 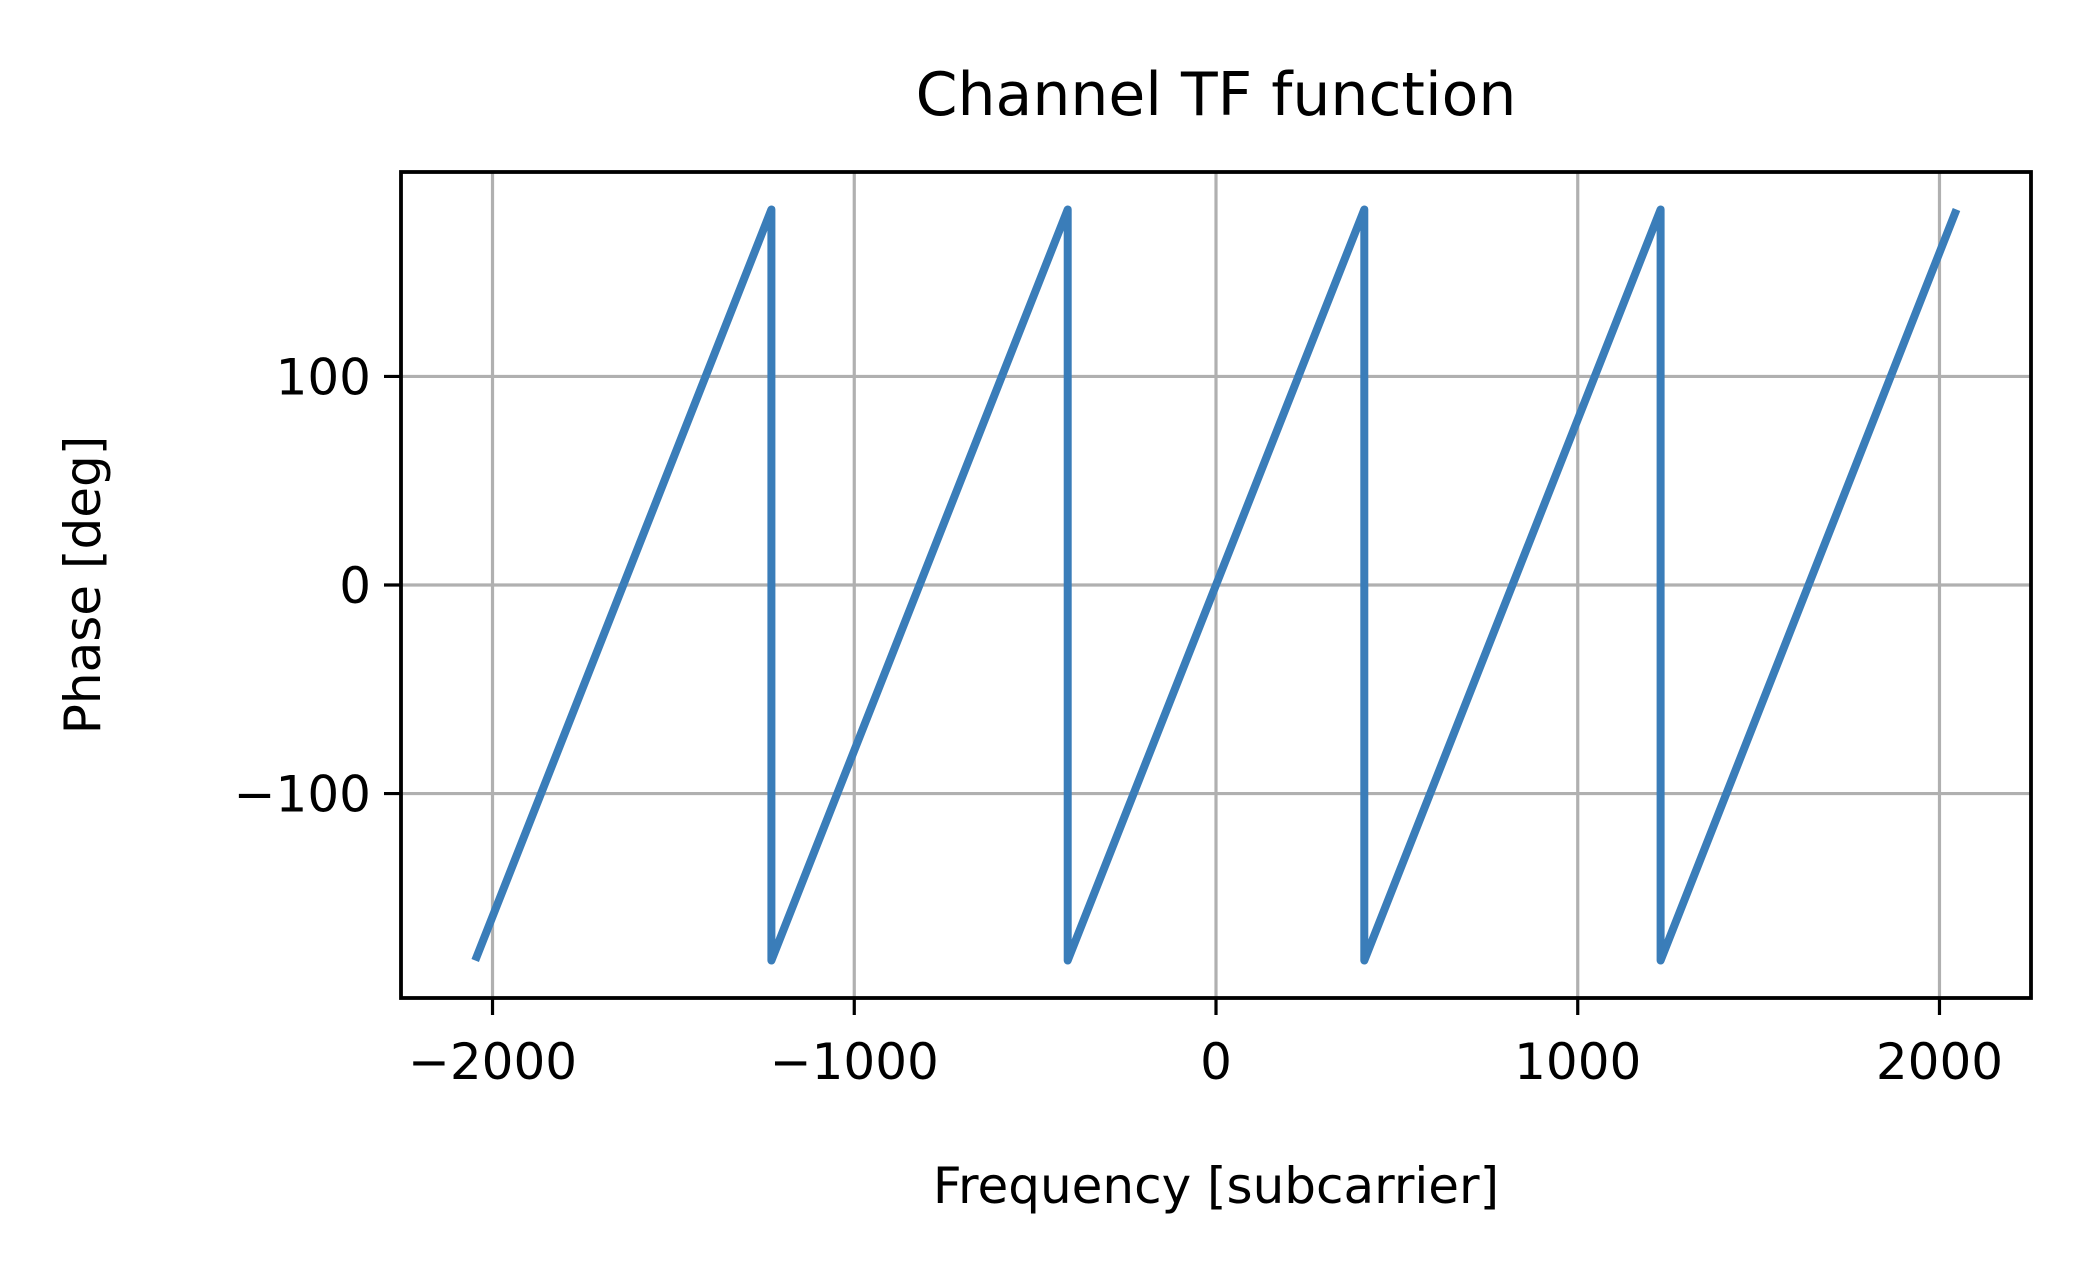 What do you see at coordinates (1939, 1062) in the screenshot?
I see `x-tick-label: 2000` at bounding box center [1939, 1062].